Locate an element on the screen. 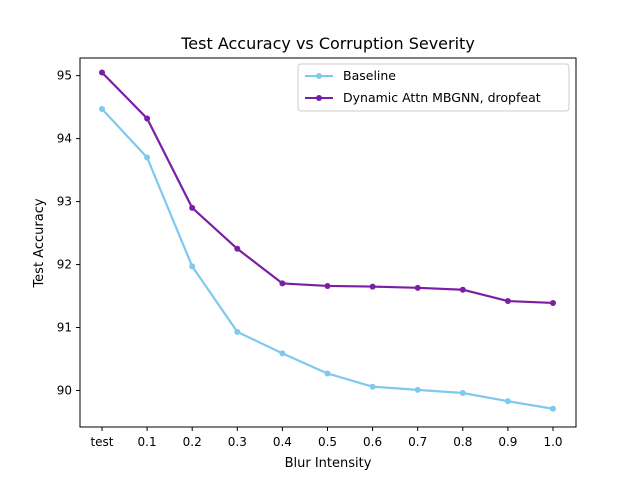 The image size is (640, 480). x-axis-label: Blur Intensity is located at coordinates (328, 463).